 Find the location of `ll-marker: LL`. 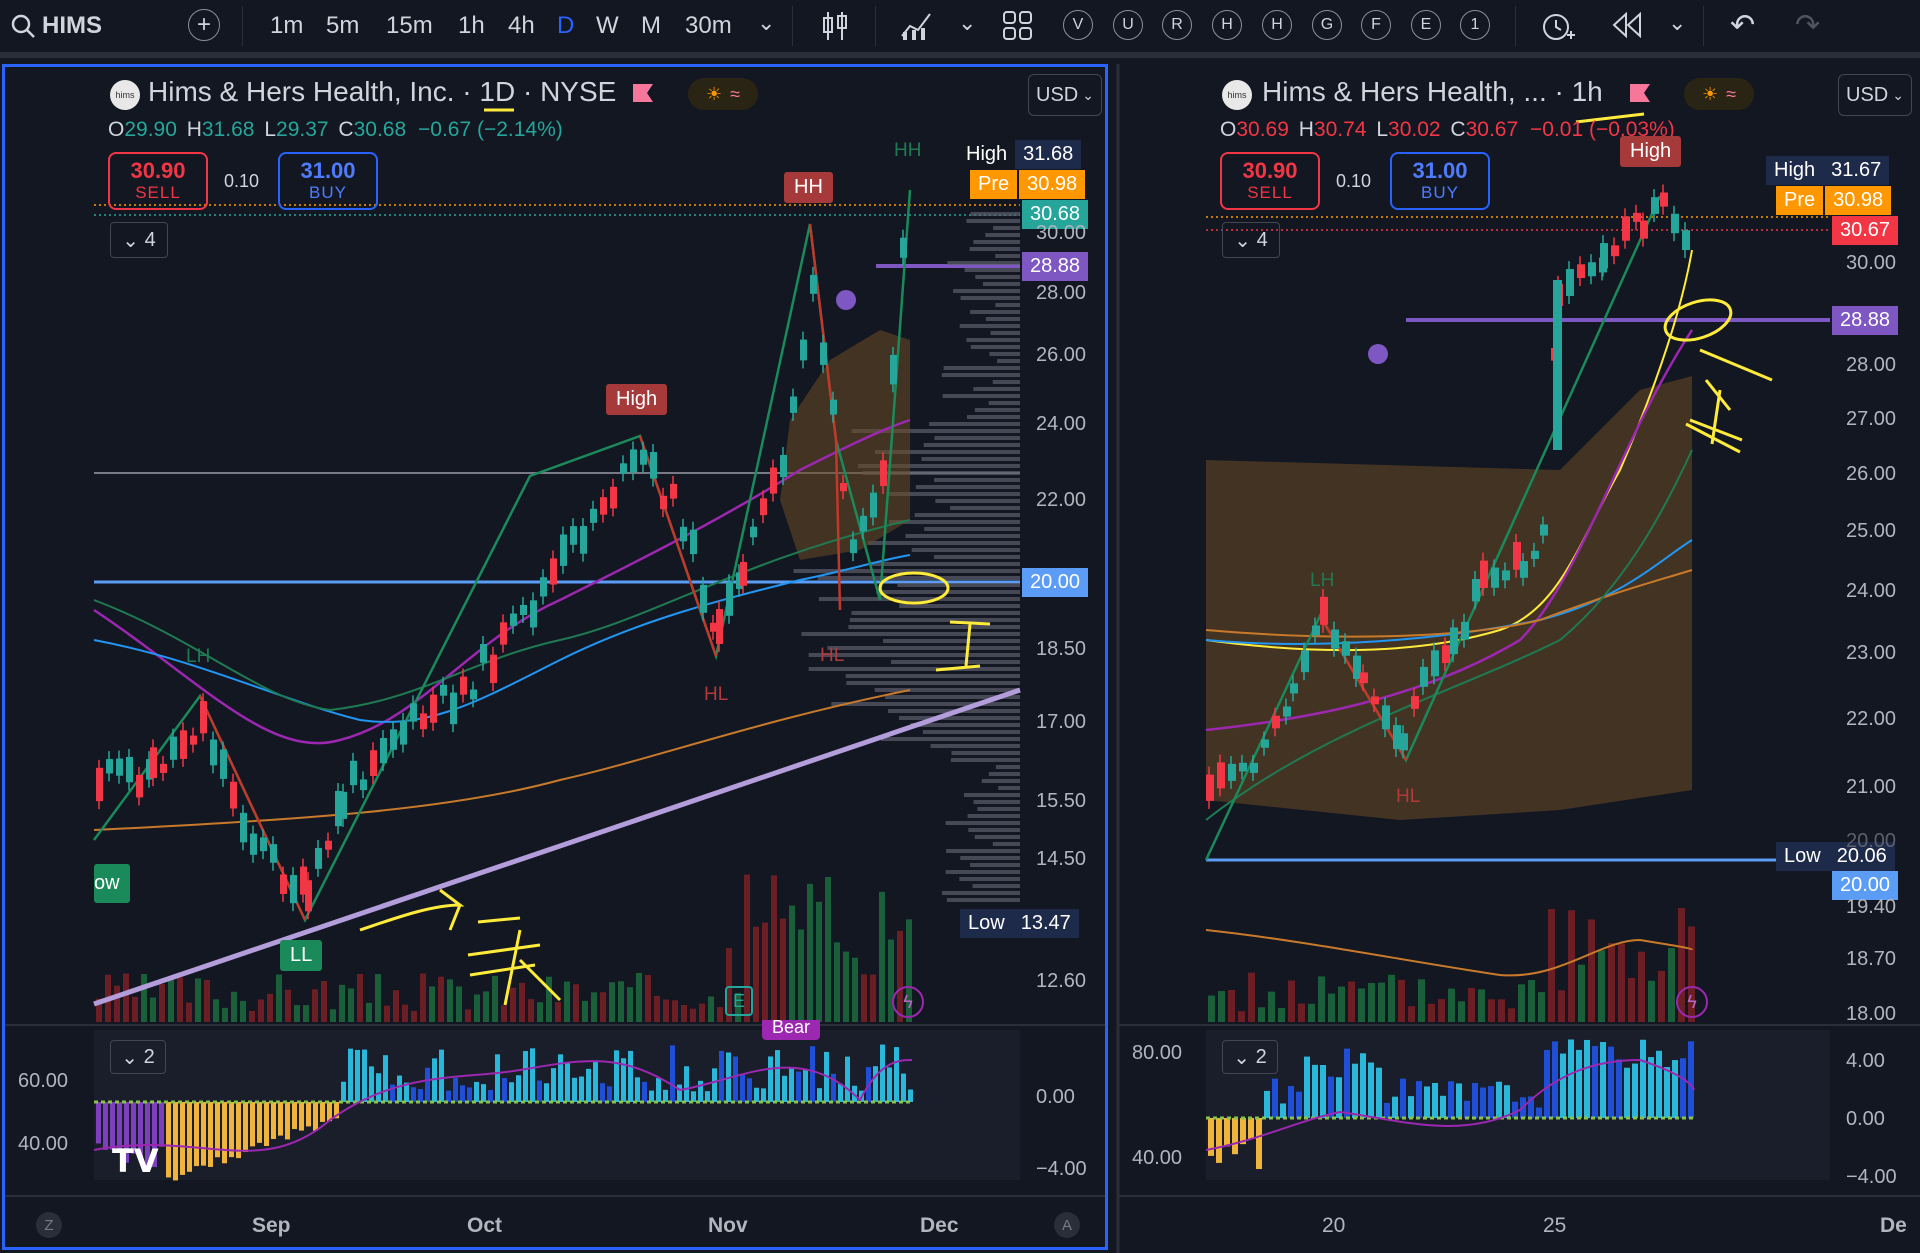

ll-marker: LL is located at coordinates (301, 955).